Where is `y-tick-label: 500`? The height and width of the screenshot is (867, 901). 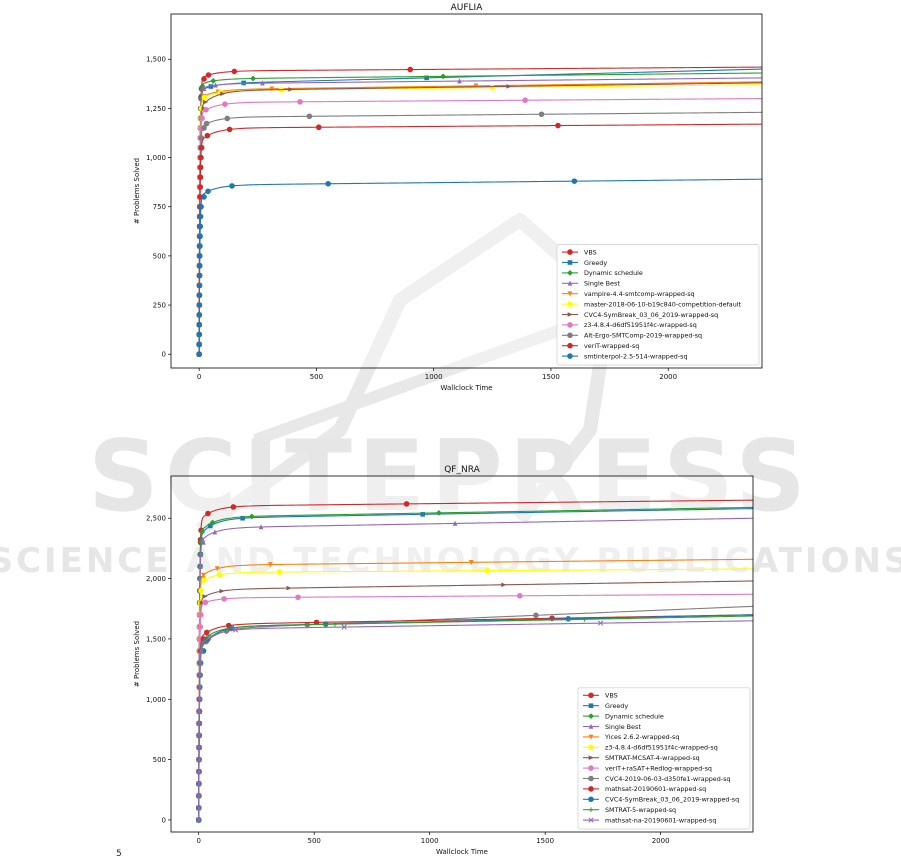
y-tick-label: 500 is located at coordinates (159, 760).